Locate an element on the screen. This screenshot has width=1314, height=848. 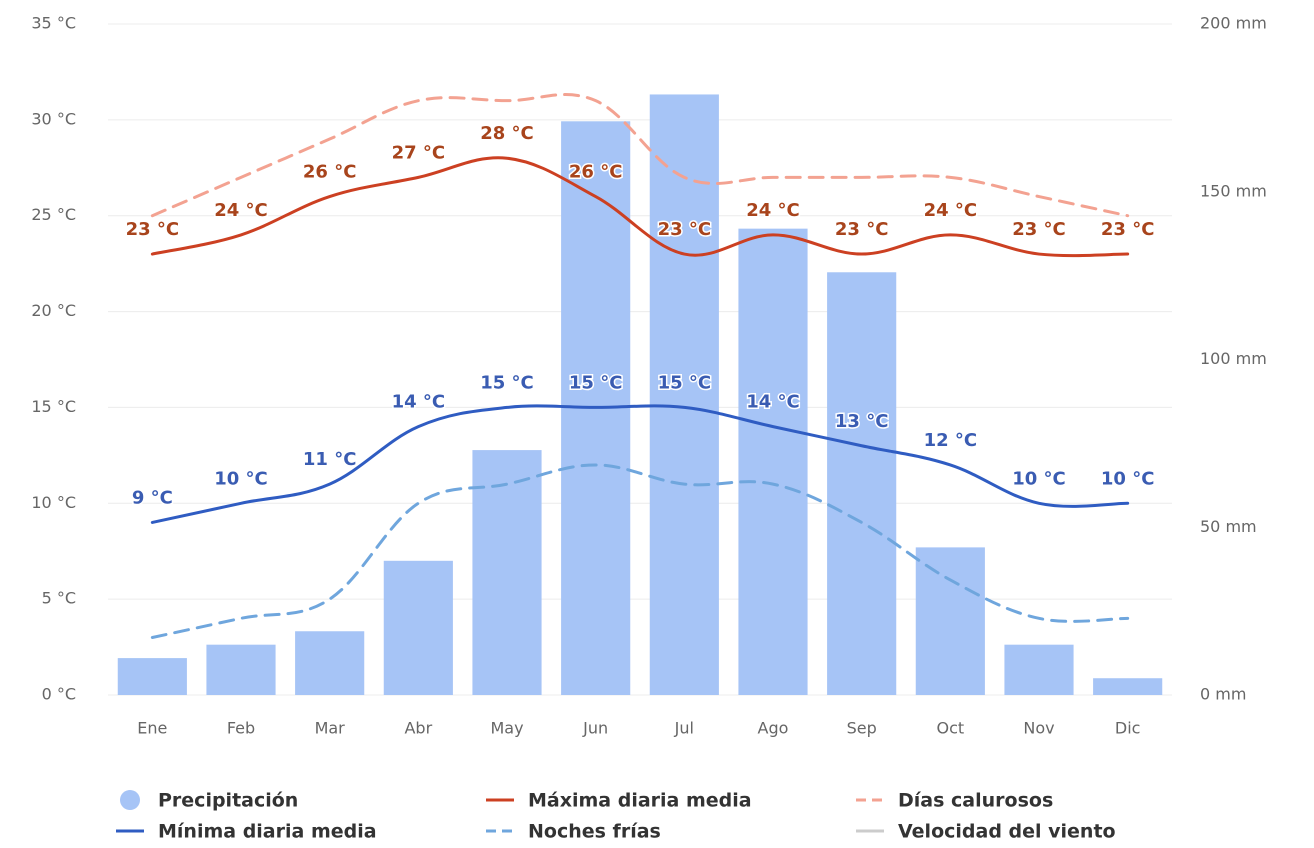
y2-tick-label: 200 mm is located at coordinates (1233, 23).